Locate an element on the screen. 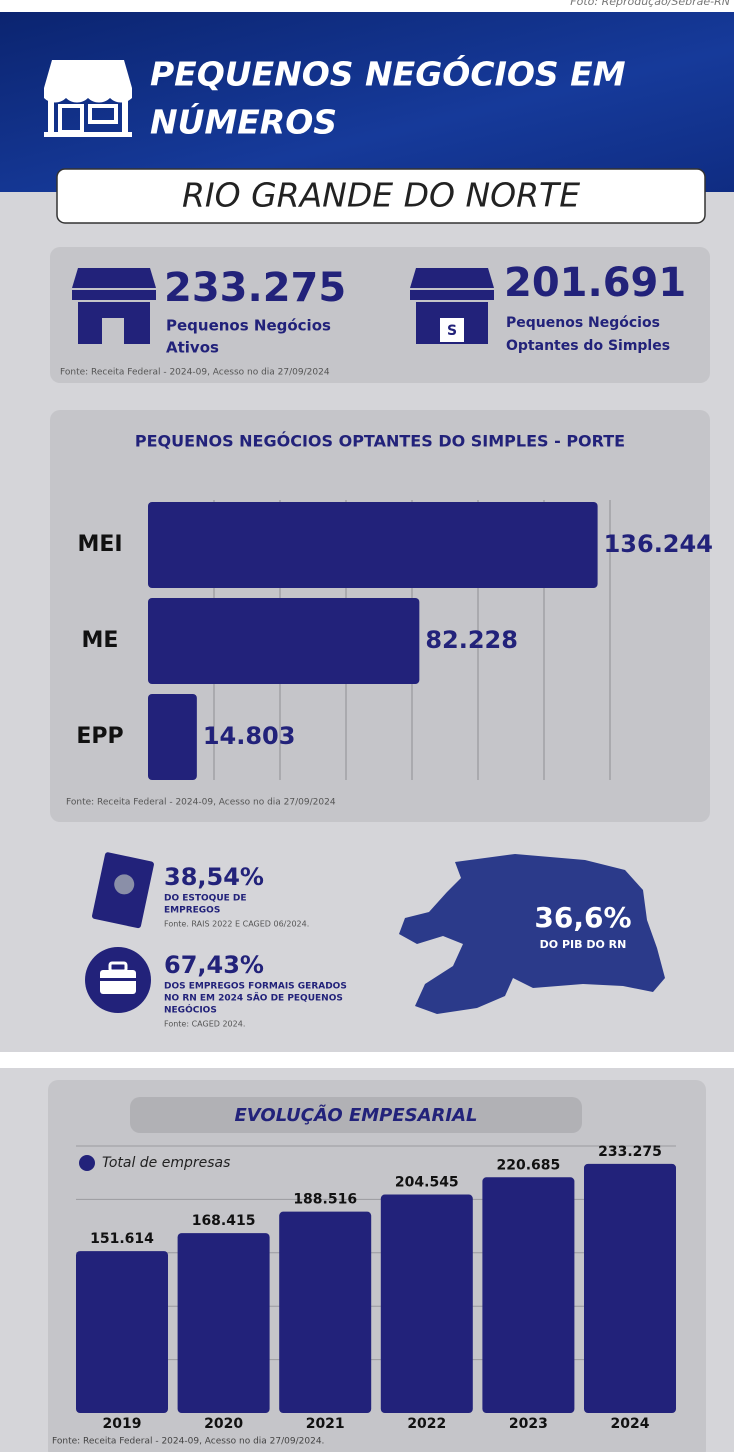 Image resolution: width=734 pixels, height=1456 pixels. employment-text: EMPREGOS is located at coordinates (192, 911).